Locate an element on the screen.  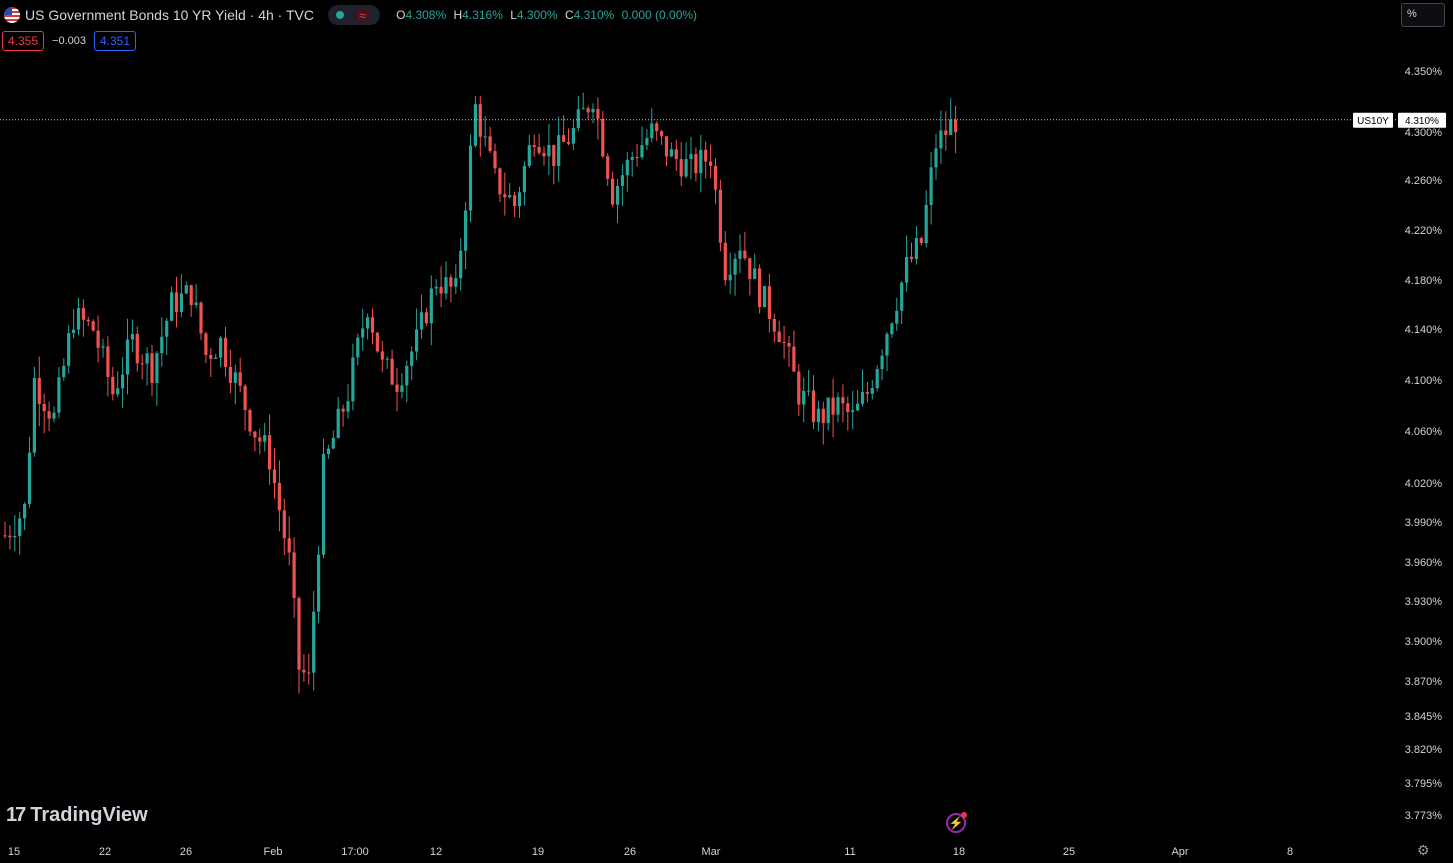
open-value: 4.308% is located at coordinates (426, 15).